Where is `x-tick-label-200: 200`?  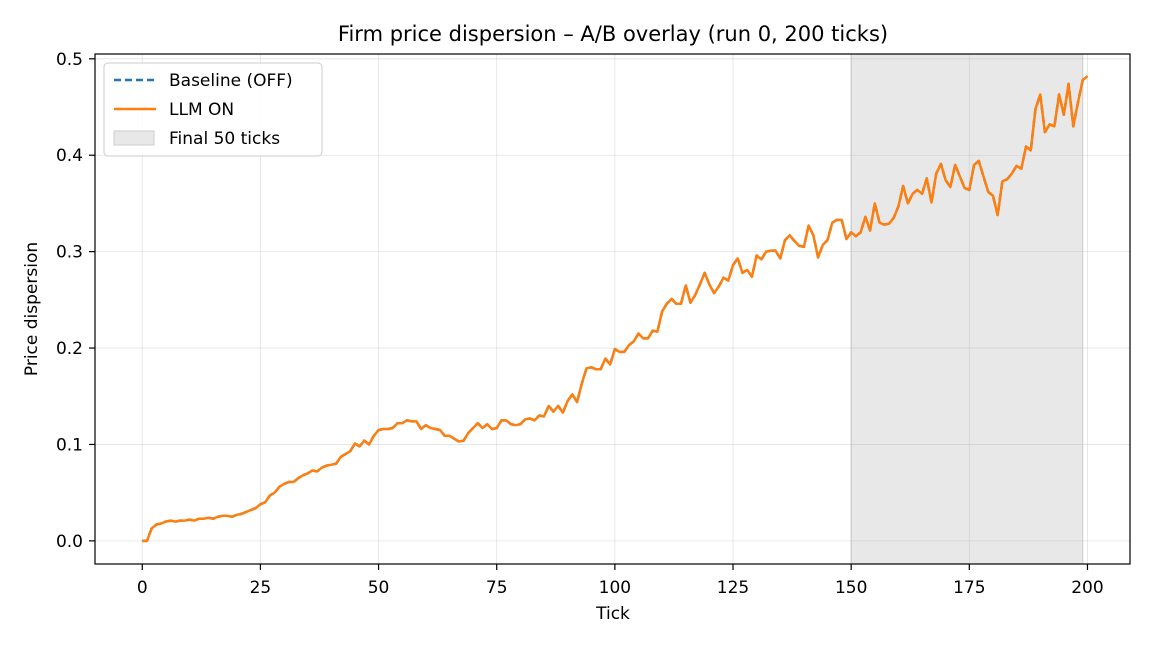 x-tick-label-200: 200 is located at coordinates (1087, 588).